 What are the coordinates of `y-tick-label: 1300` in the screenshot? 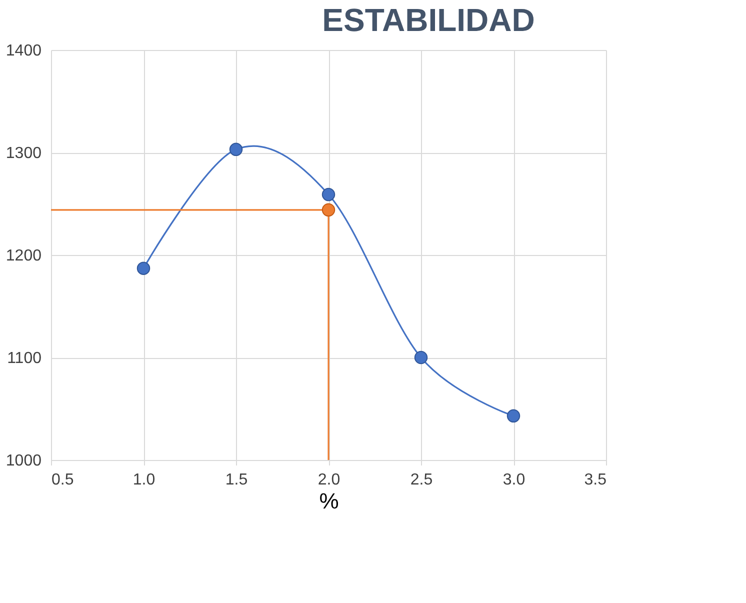 It's located at (24, 153).